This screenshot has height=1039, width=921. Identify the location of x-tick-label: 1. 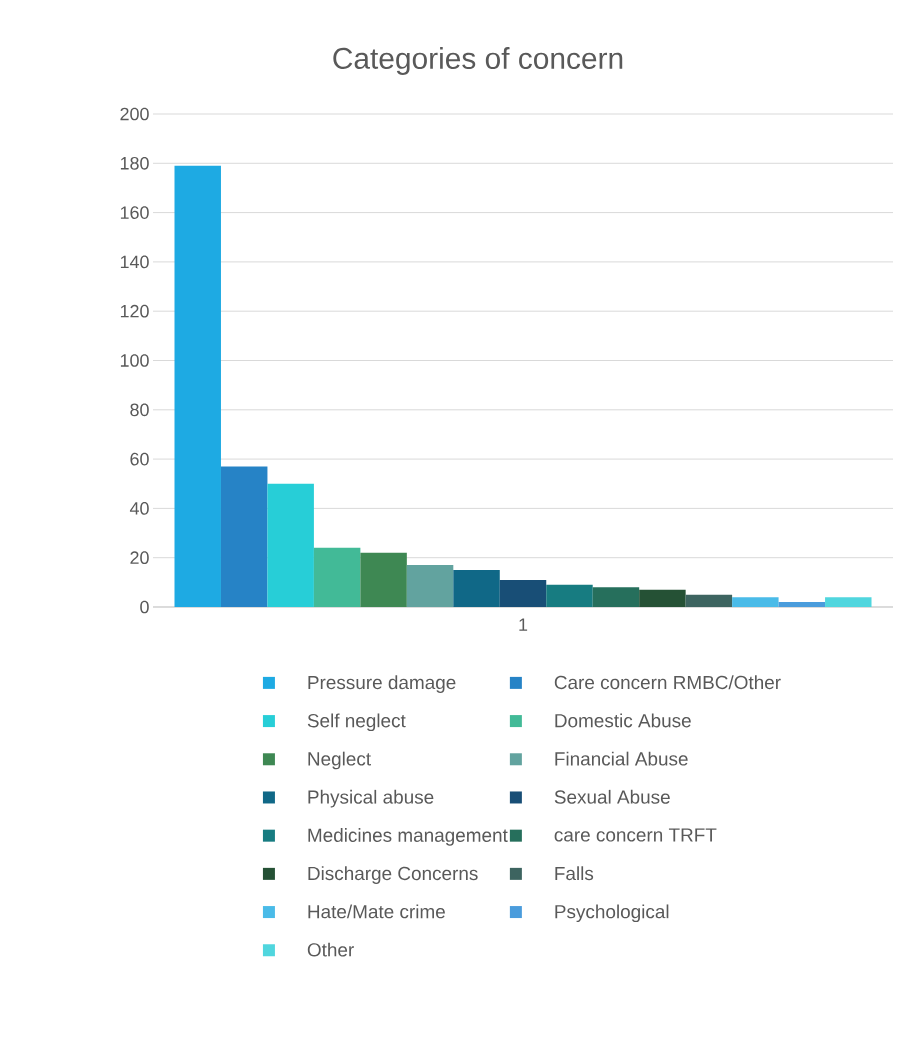
(523, 624).